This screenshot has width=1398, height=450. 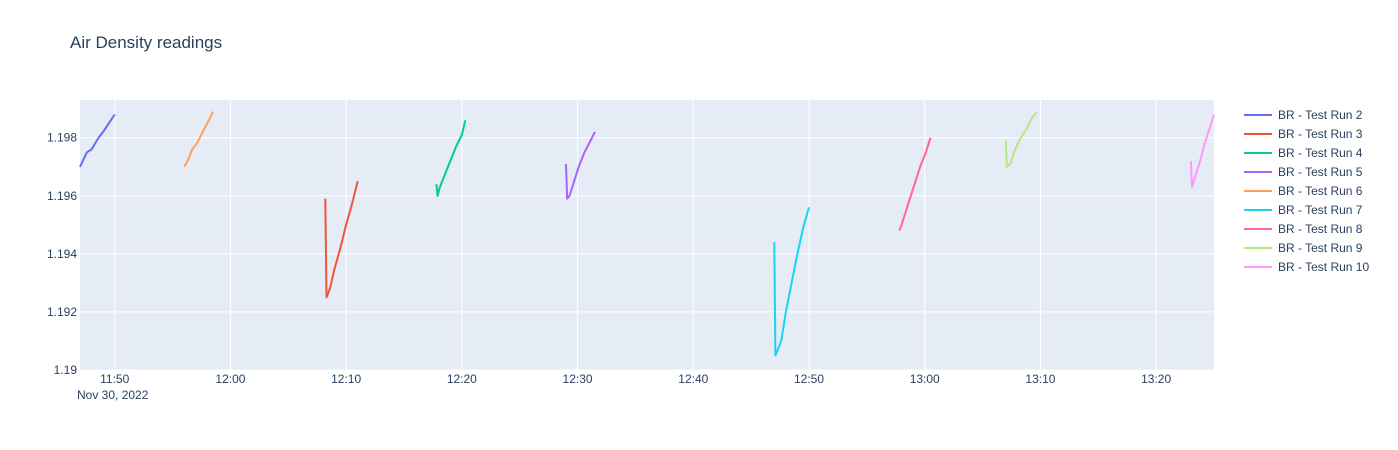 I want to click on legend-item: BR - Test Run 7, so click(x=1303, y=210).